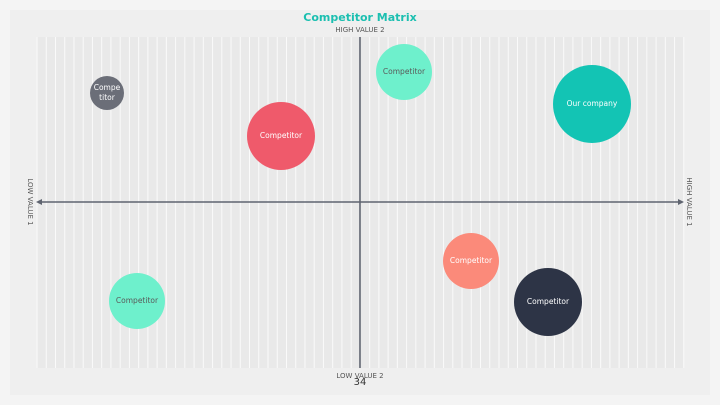 The width and height of the screenshot is (720, 405). Describe the element at coordinates (681, 202) in the screenshot. I see `arrow-right` at that location.